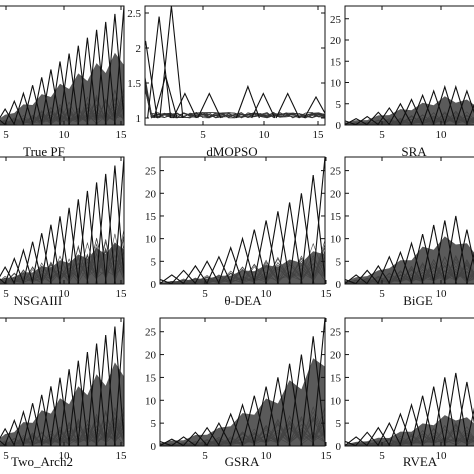 Image resolution: width=474 pixels, height=474 pixels. What do you see at coordinates (418, 300) in the screenshot?
I see `panel-title: BiGE` at bounding box center [418, 300].